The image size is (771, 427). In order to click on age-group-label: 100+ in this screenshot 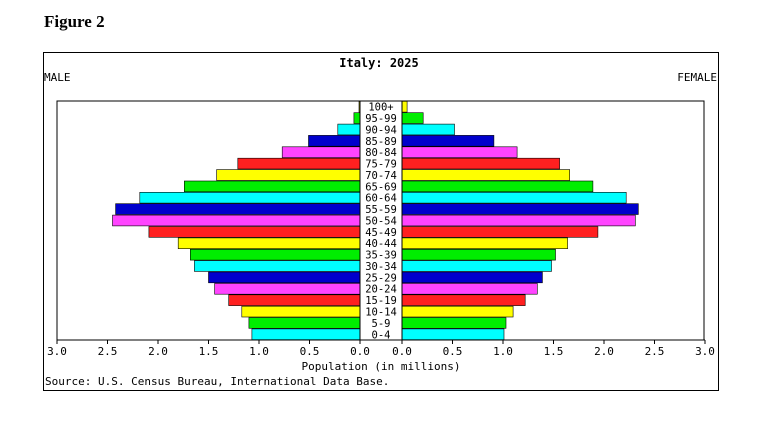, I will do `click(380, 108)`.